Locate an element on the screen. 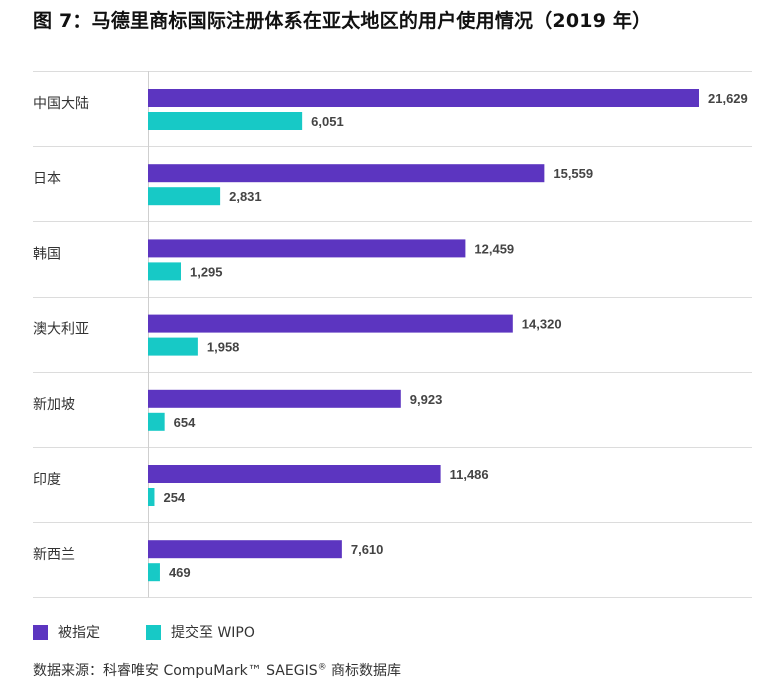  value-label-wipo: 654 is located at coordinates (185, 422).